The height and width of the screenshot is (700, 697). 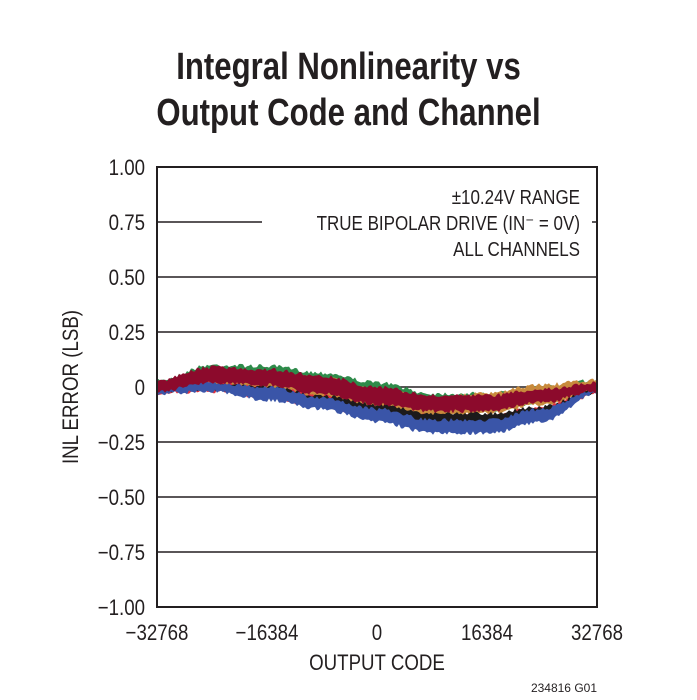 I want to click on x-tick-label: 0, so click(x=377, y=634).